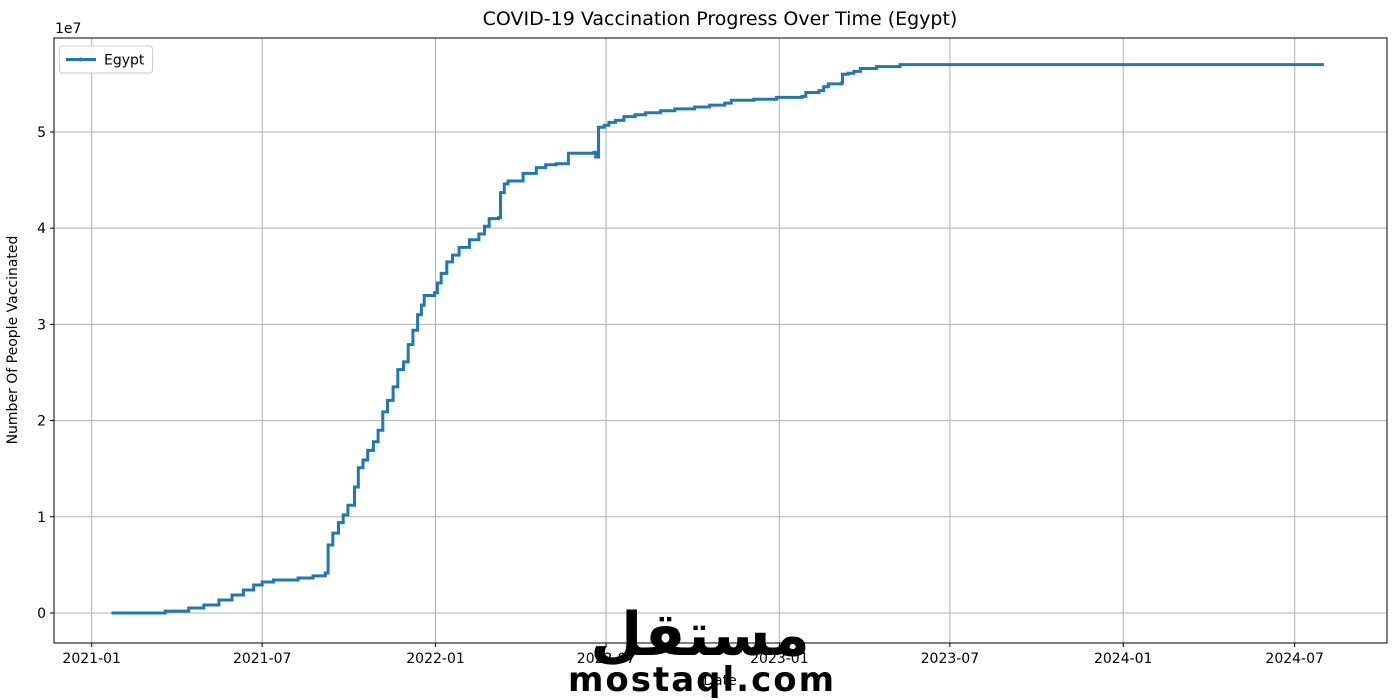  What do you see at coordinates (702, 680) in the screenshot?
I see `watermark-latin-text: mostaql.com` at bounding box center [702, 680].